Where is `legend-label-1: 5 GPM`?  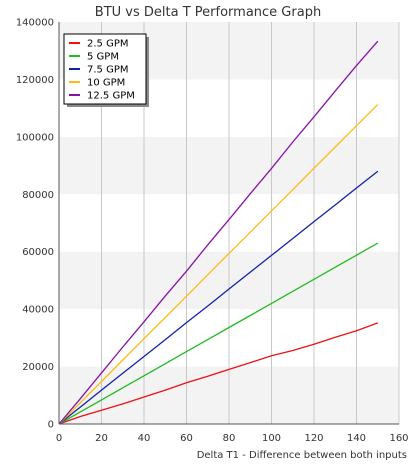
legend-label-1: 5 GPM is located at coordinates (103, 57).